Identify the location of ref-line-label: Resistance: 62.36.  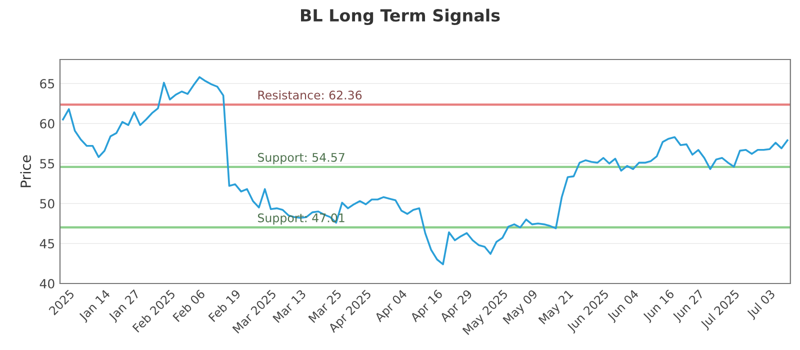
(310, 95).